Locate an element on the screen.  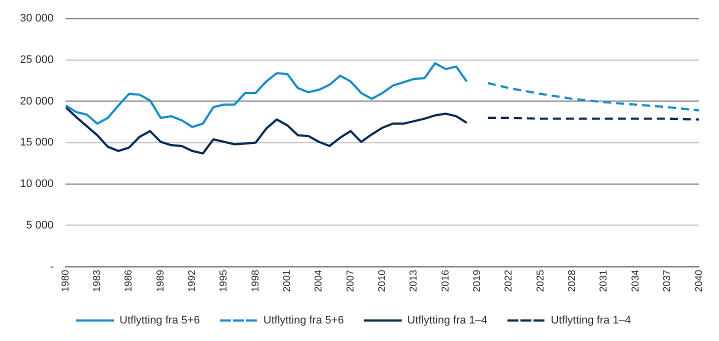
x-tick-label: 2019 is located at coordinates (478, 280).